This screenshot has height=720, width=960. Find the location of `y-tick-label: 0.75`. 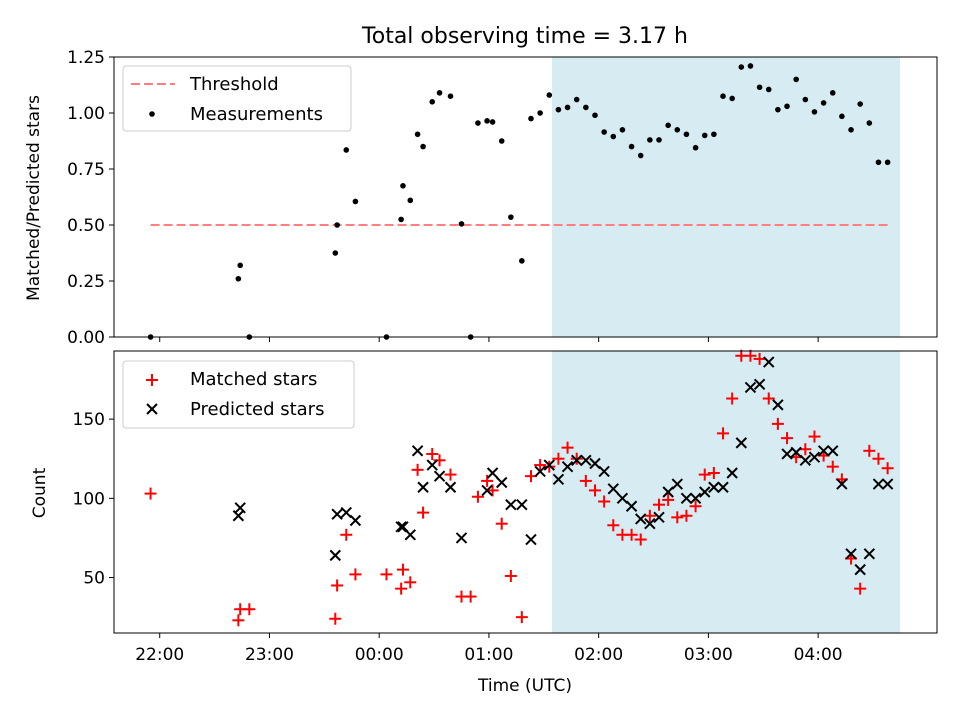

y-tick-label: 0.75 is located at coordinates (86, 170).